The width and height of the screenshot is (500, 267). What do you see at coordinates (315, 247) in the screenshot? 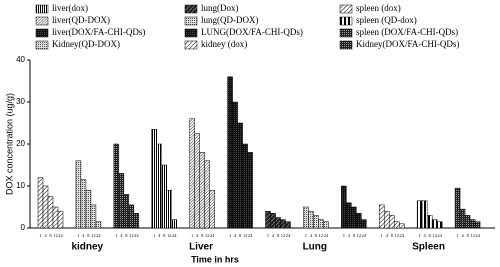
I see `group-label: Lung` at bounding box center [315, 247].